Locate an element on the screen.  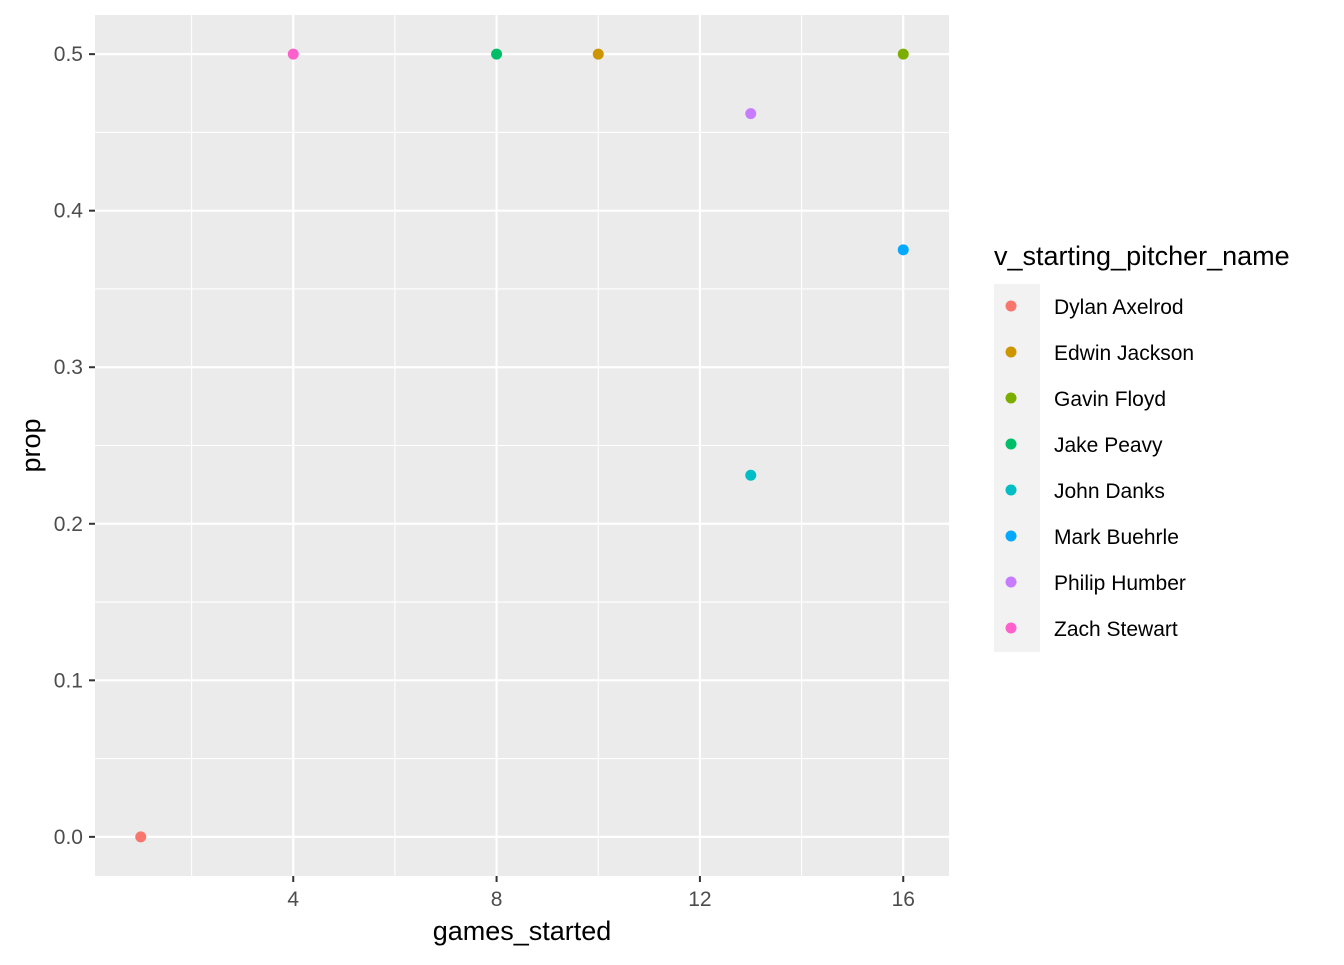
legend-label: Zach Stewart is located at coordinates (1116, 629).